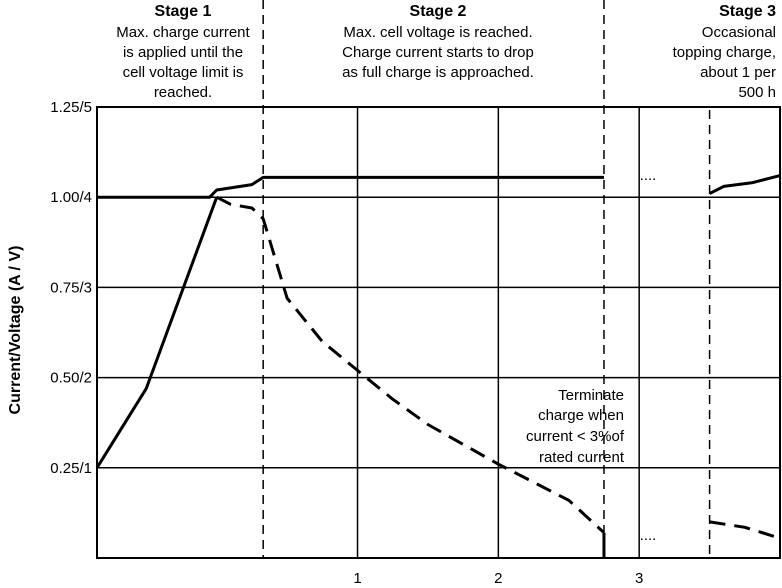 Image resolution: width=782 pixels, height=588 pixels. I want to click on stage-3-line-4: 500 h, so click(757, 92).